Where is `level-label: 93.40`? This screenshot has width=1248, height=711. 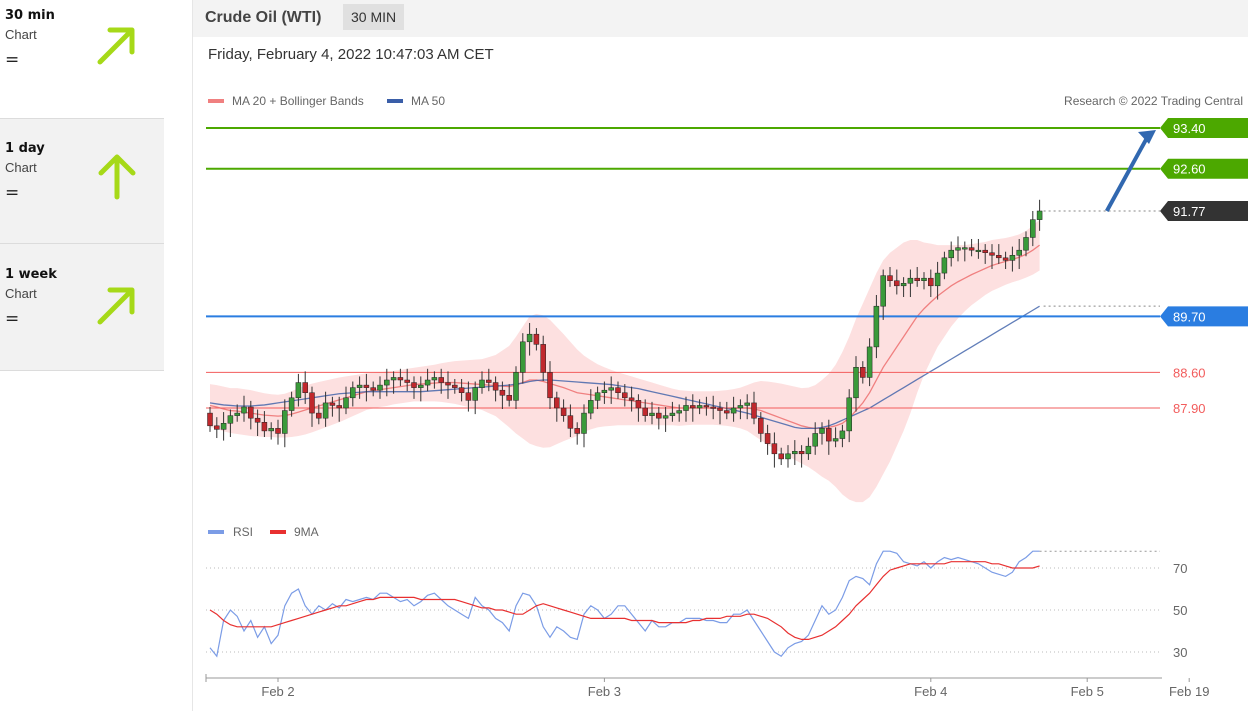
level-label: 93.40 is located at coordinates (1189, 128).